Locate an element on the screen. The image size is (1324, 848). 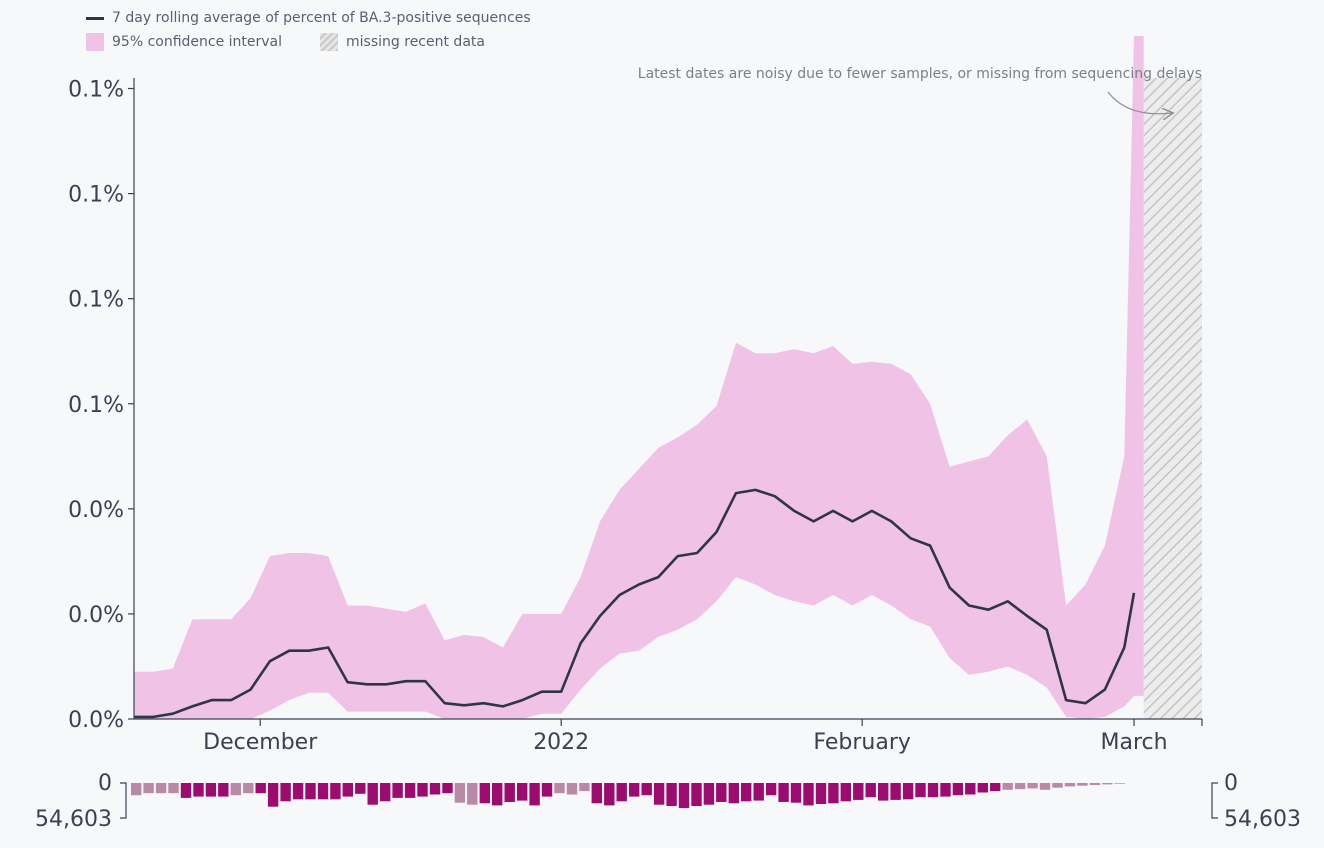
bar-scale-bottom-left: 54,603 is located at coordinates (73, 819).